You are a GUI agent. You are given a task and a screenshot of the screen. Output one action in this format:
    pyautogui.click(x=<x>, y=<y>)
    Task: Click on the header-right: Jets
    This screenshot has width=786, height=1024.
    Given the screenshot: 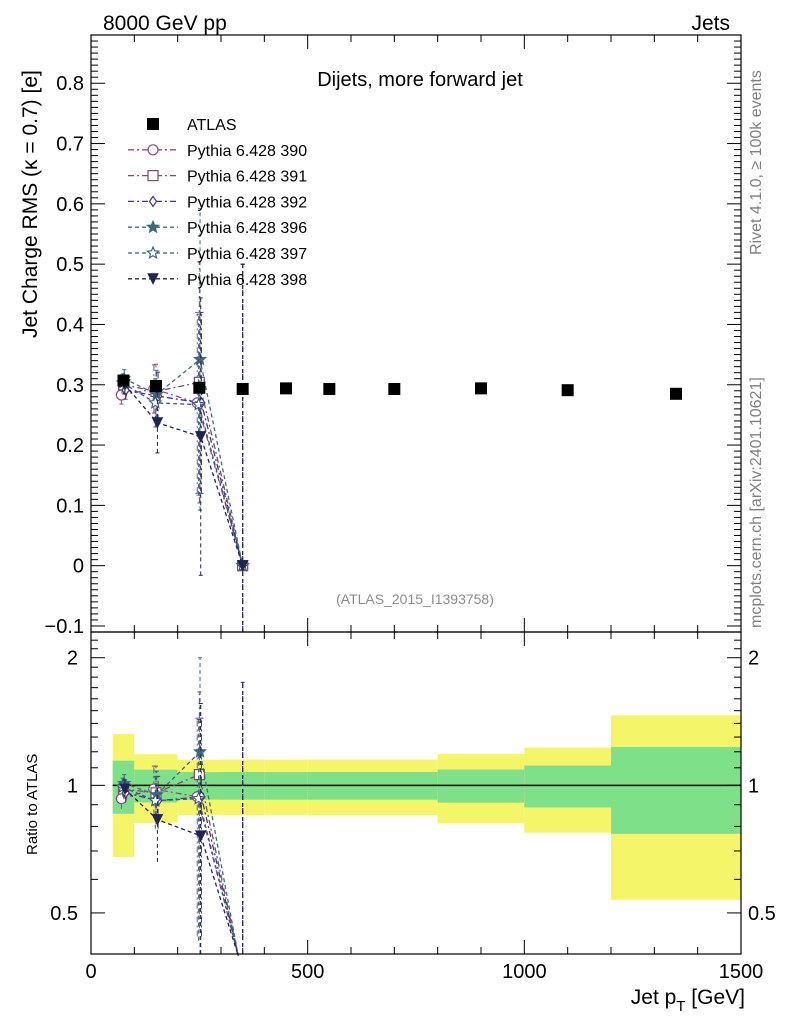 What is the action you would take?
    pyautogui.click(x=710, y=23)
    